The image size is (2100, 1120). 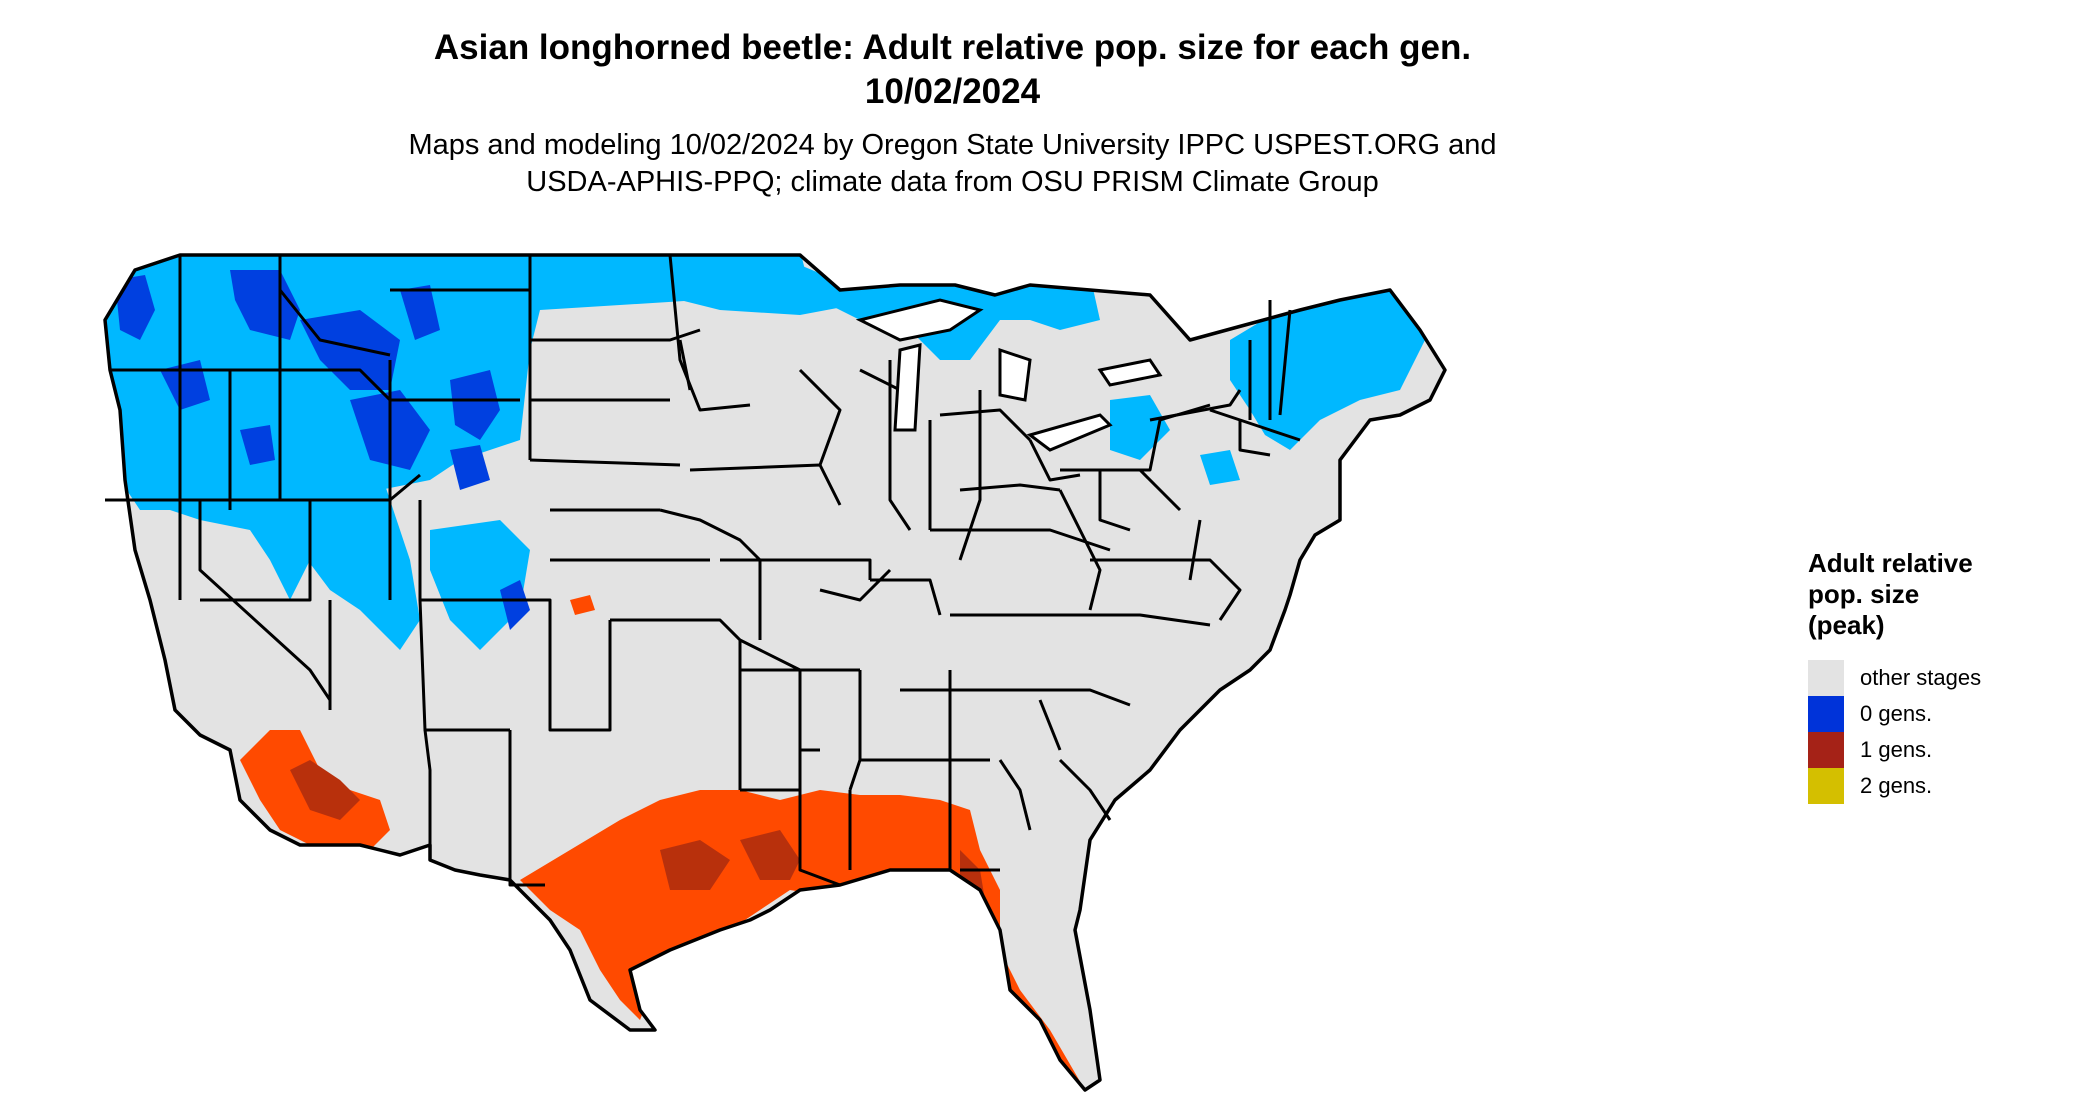 What do you see at coordinates (907, 387) in the screenshot?
I see `lake-michigan` at bounding box center [907, 387].